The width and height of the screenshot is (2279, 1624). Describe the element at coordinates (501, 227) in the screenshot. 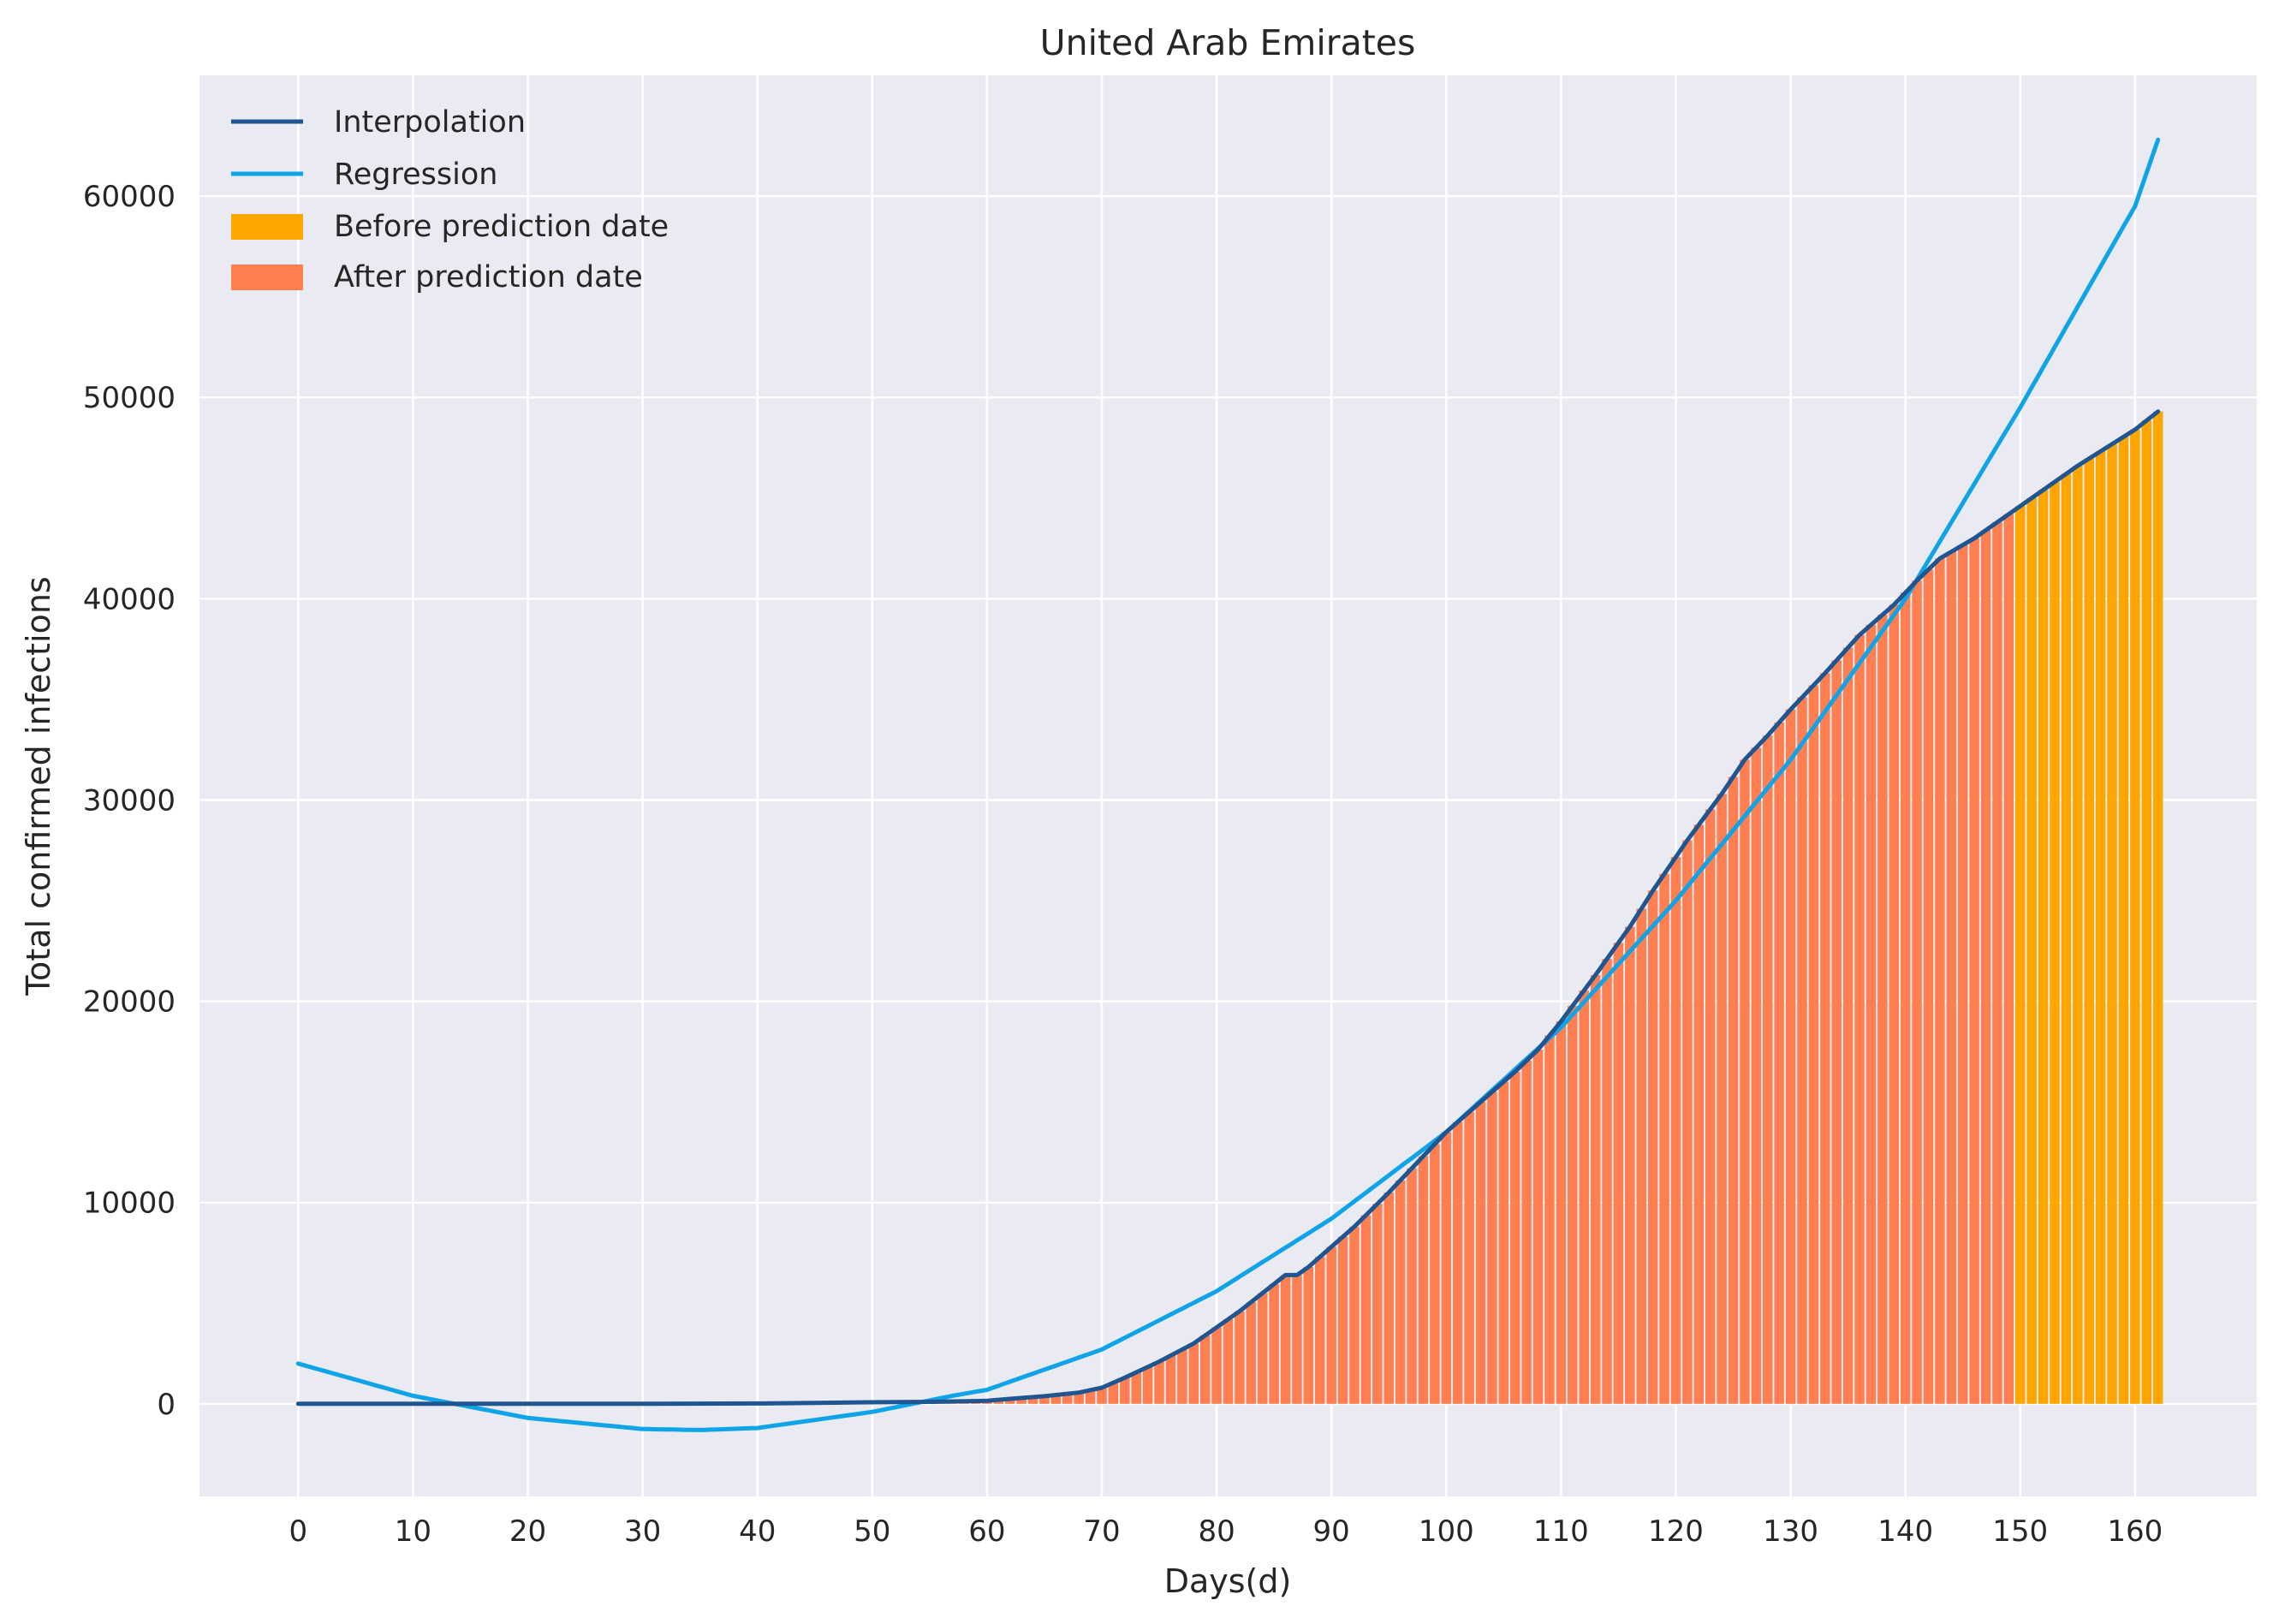

I see `legend-label-before-prediction: Before prediction date` at that location.